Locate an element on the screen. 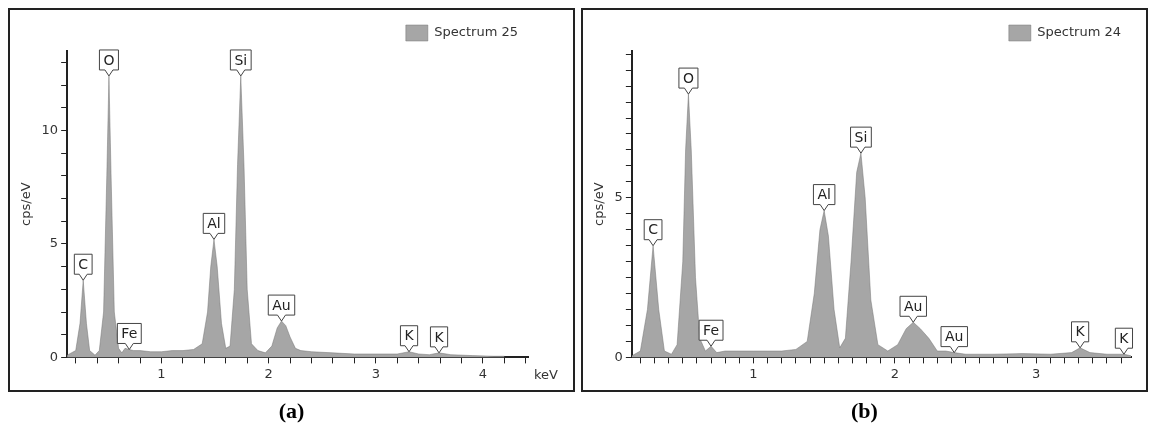  legend-label: Spectrum 24 is located at coordinates (1079, 32).